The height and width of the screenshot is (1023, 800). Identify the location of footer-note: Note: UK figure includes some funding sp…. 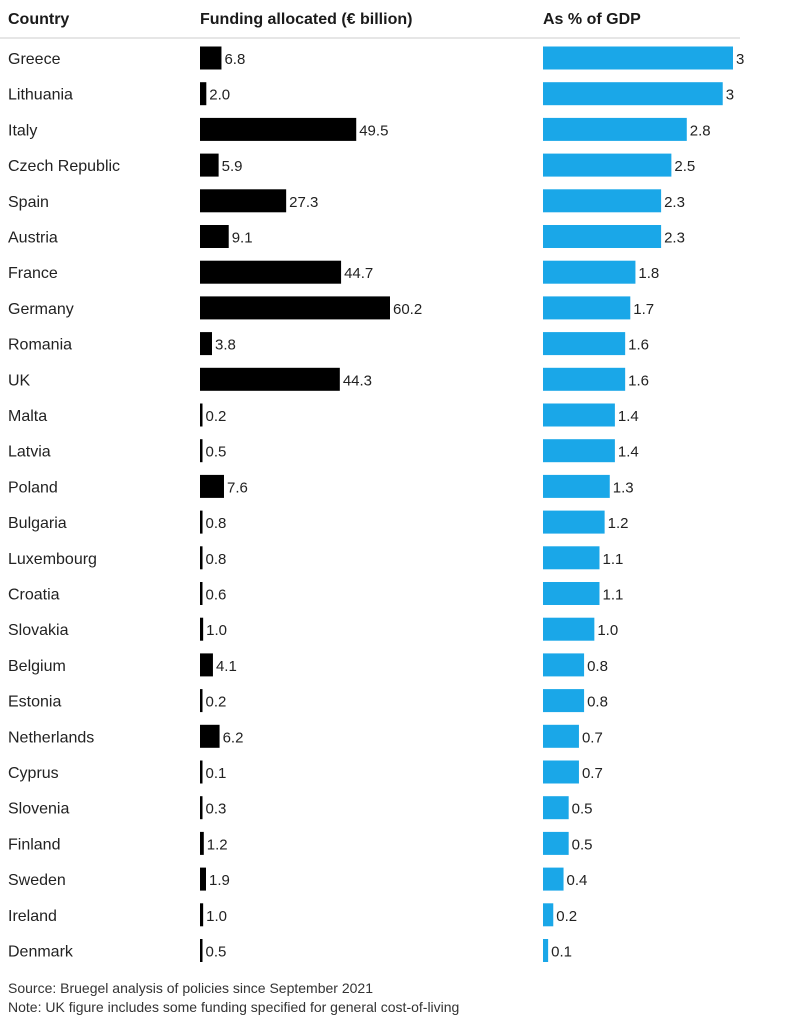
(234, 1007).